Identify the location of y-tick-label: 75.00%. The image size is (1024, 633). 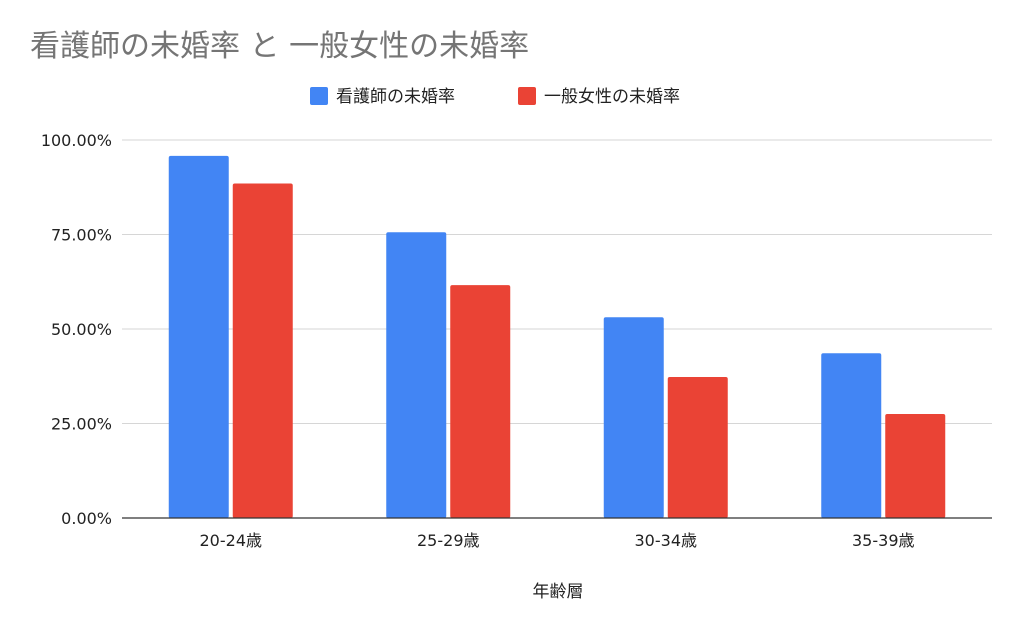
(81, 235).